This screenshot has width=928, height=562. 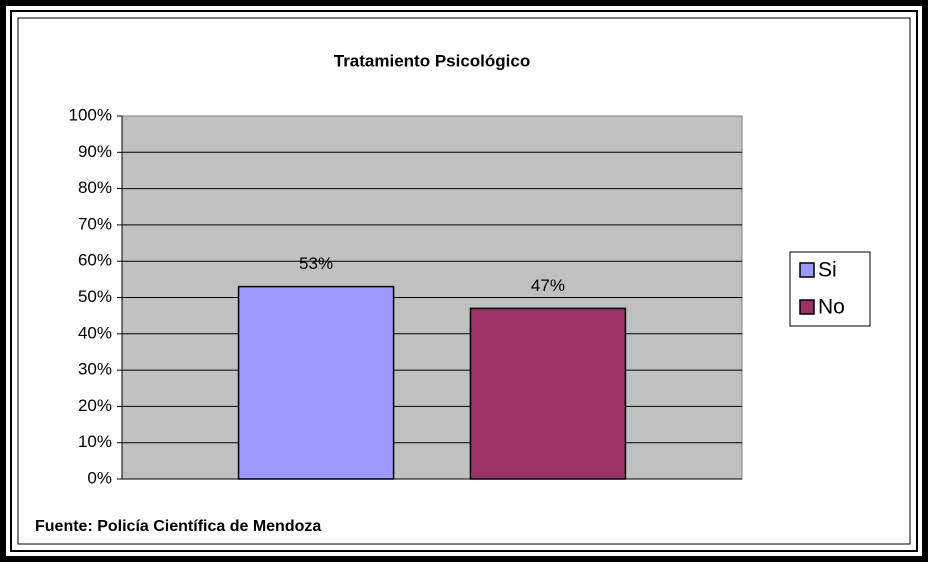 I want to click on legend-label: No, so click(x=831, y=307).